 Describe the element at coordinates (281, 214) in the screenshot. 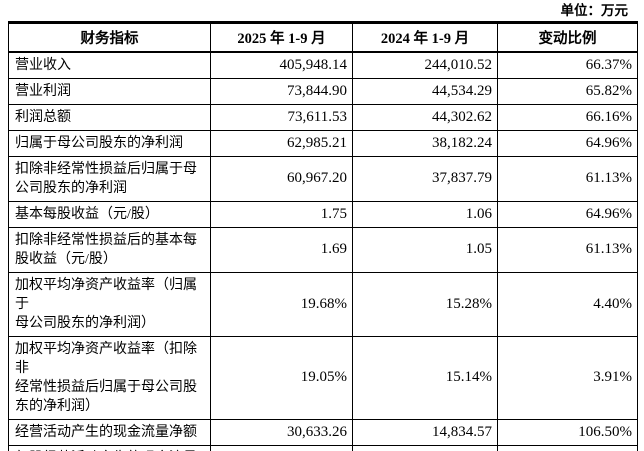

I see `value-2025: 1.75` at that location.